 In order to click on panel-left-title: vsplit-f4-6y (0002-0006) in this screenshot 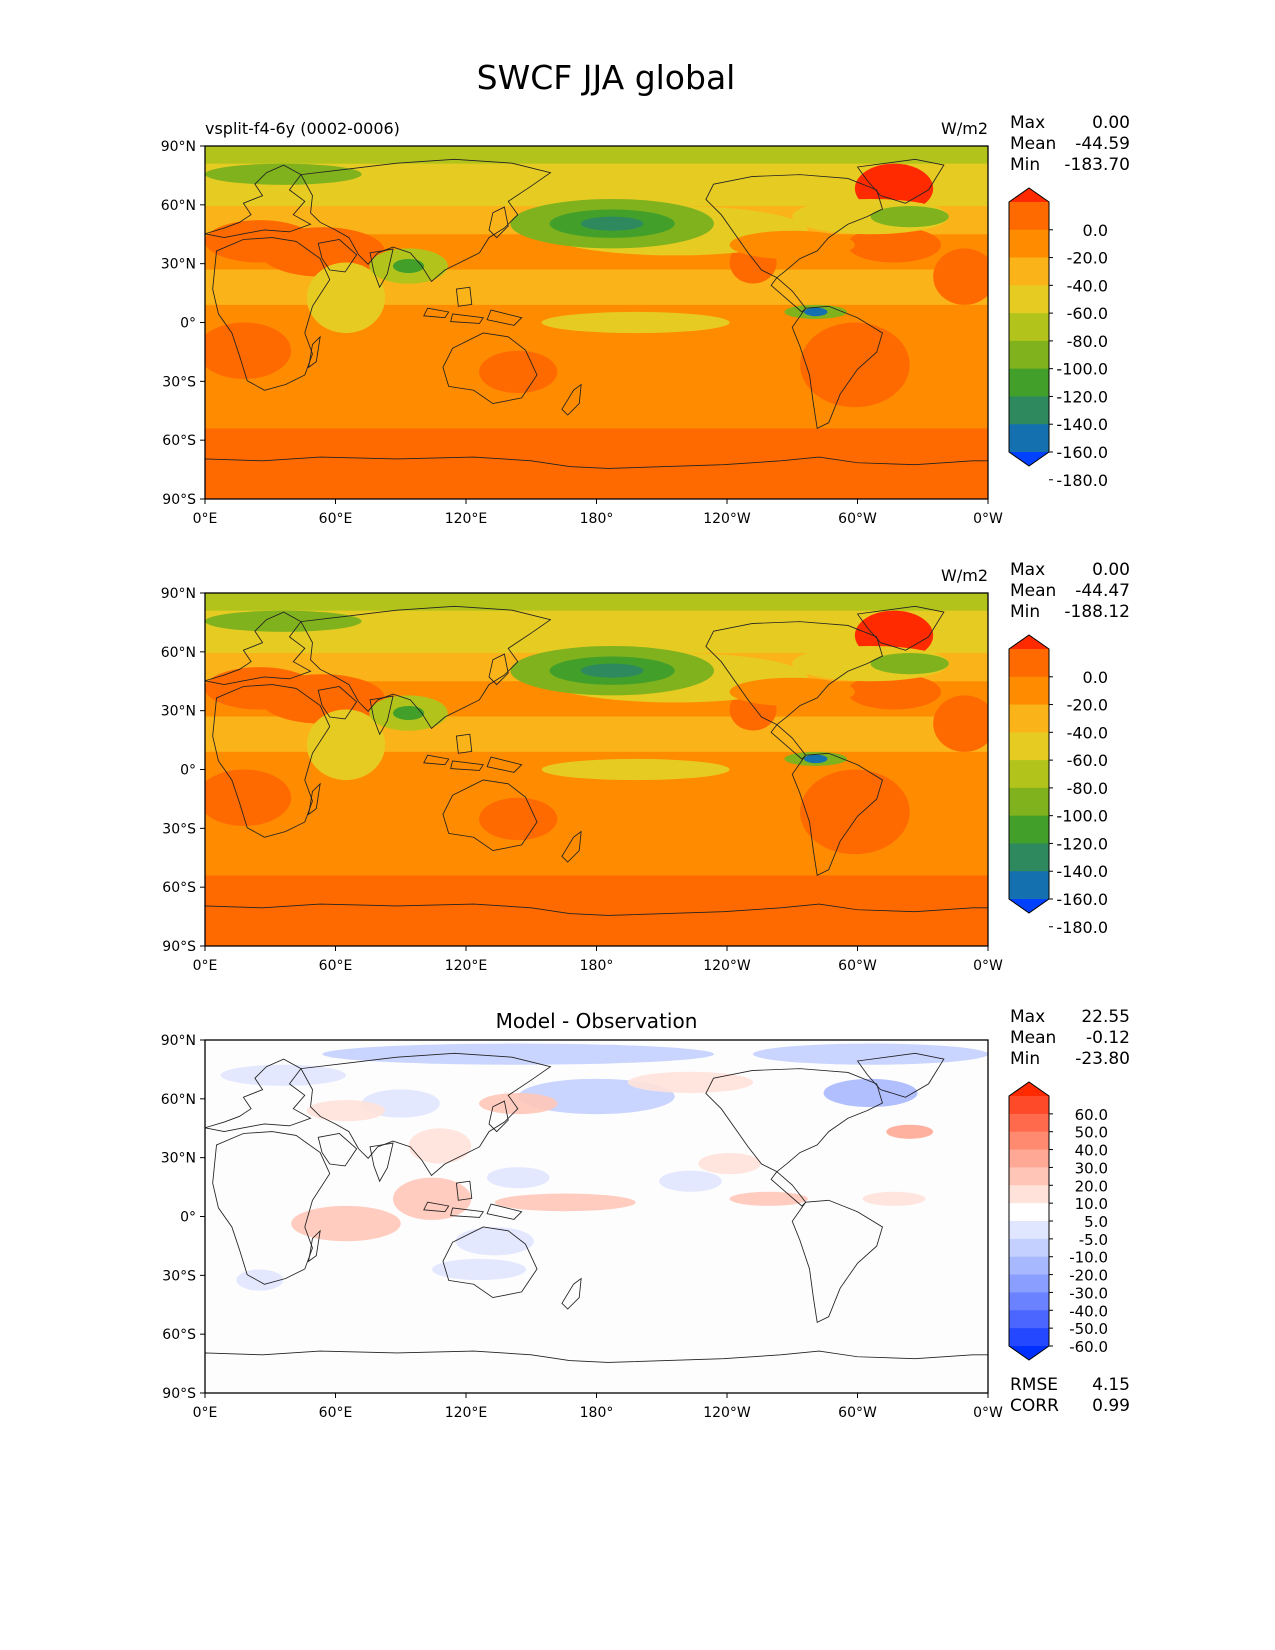, I will do `click(302, 128)`.